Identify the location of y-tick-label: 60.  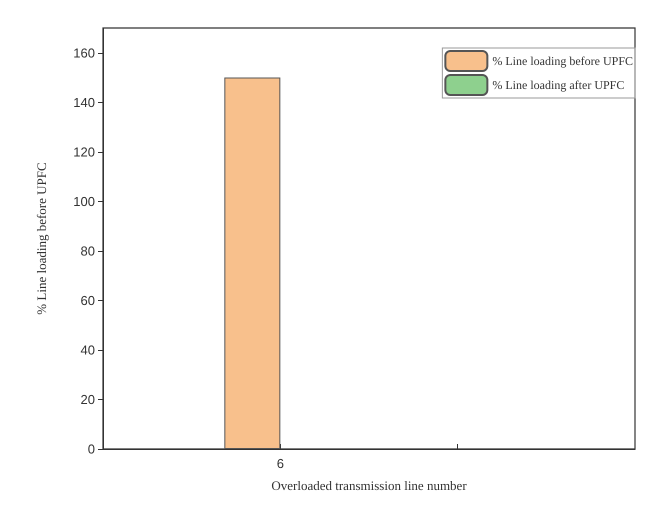
(87, 300).